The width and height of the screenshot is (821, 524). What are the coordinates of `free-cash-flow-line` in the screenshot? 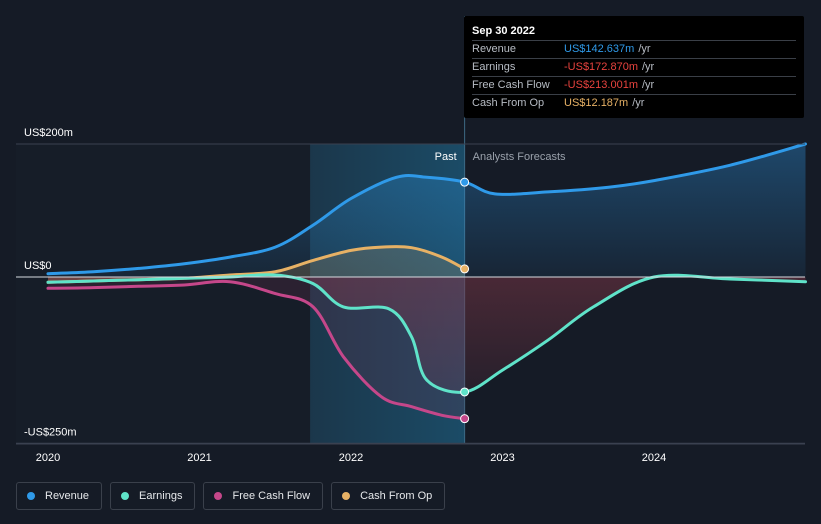 It's located at (256, 350).